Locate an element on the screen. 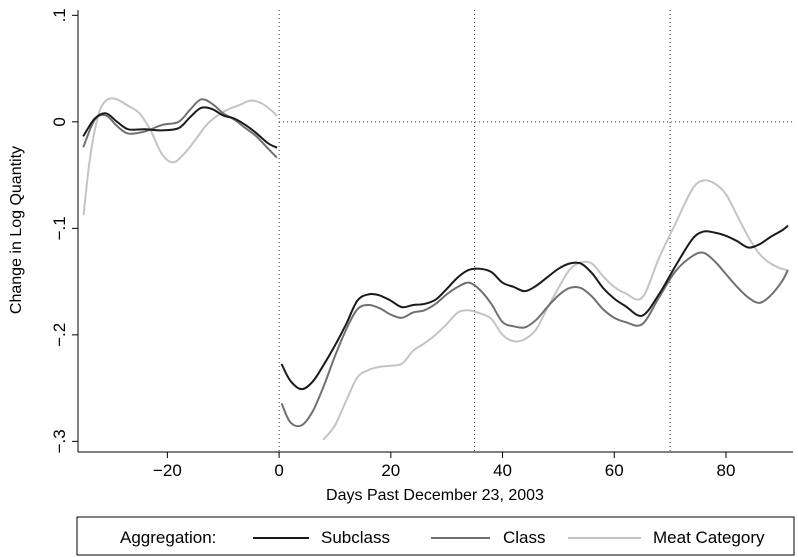  y-tick-label: −.1 is located at coordinates (59, 228).